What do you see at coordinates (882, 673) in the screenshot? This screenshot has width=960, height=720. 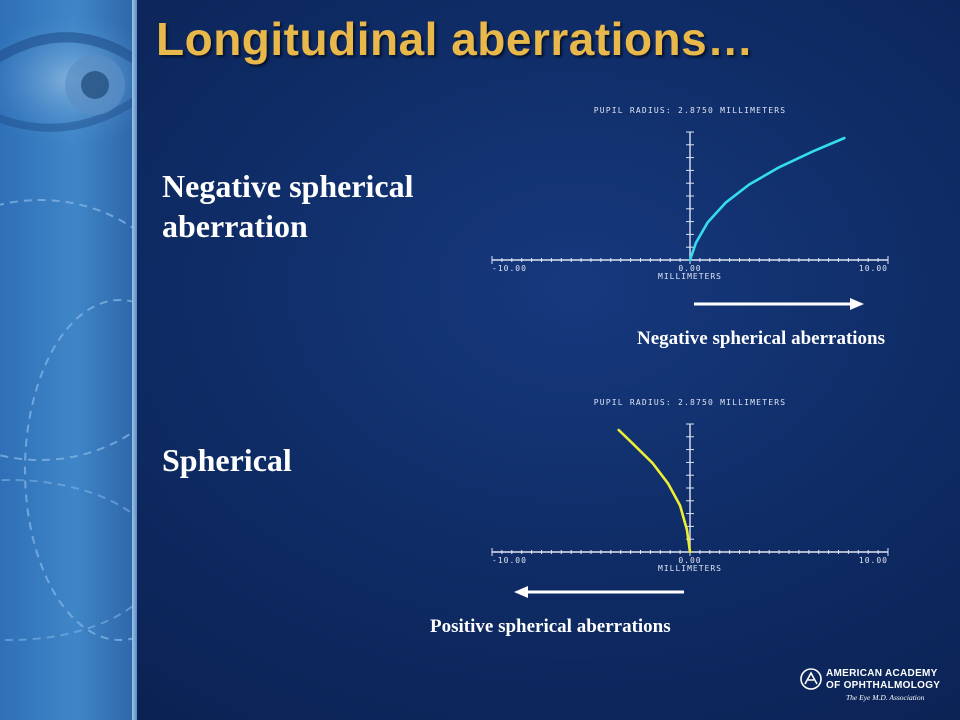 I see `logo-text-line1: AMERICAN ACADEMY` at bounding box center [882, 673].